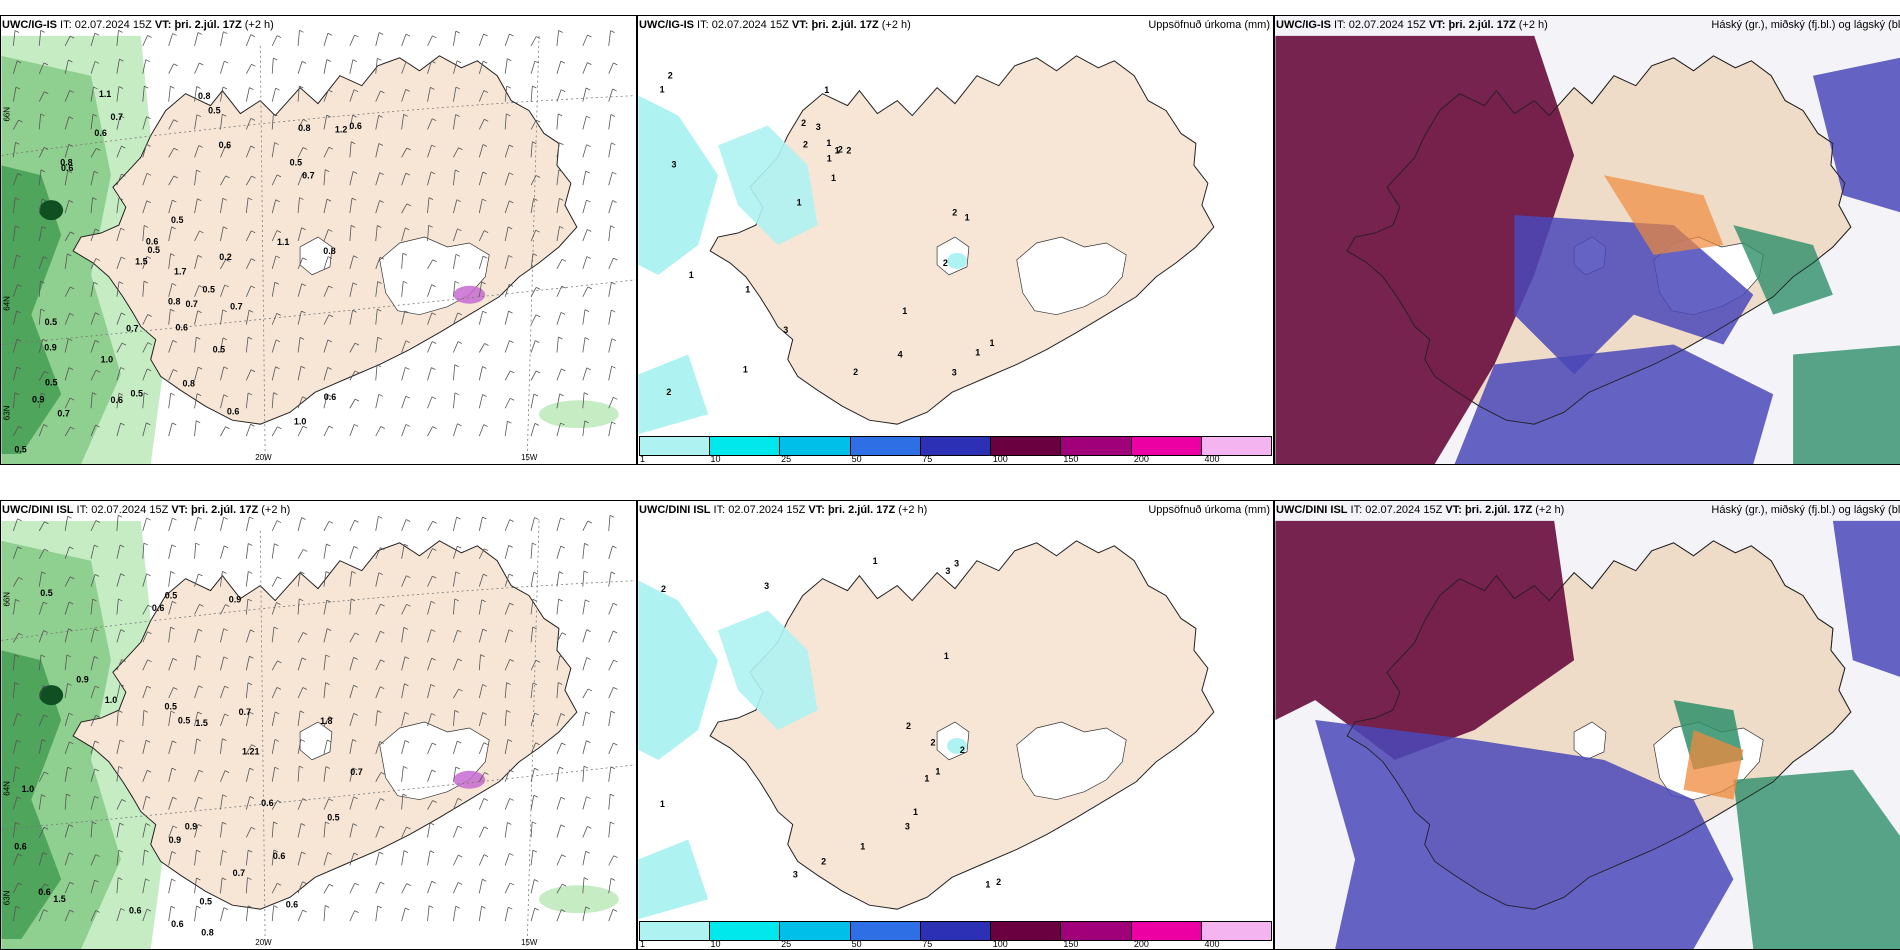  What do you see at coordinates (6, 599) in the screenshot?
I see `lat-label-66n: 66N` at bounding box center [6, 599].